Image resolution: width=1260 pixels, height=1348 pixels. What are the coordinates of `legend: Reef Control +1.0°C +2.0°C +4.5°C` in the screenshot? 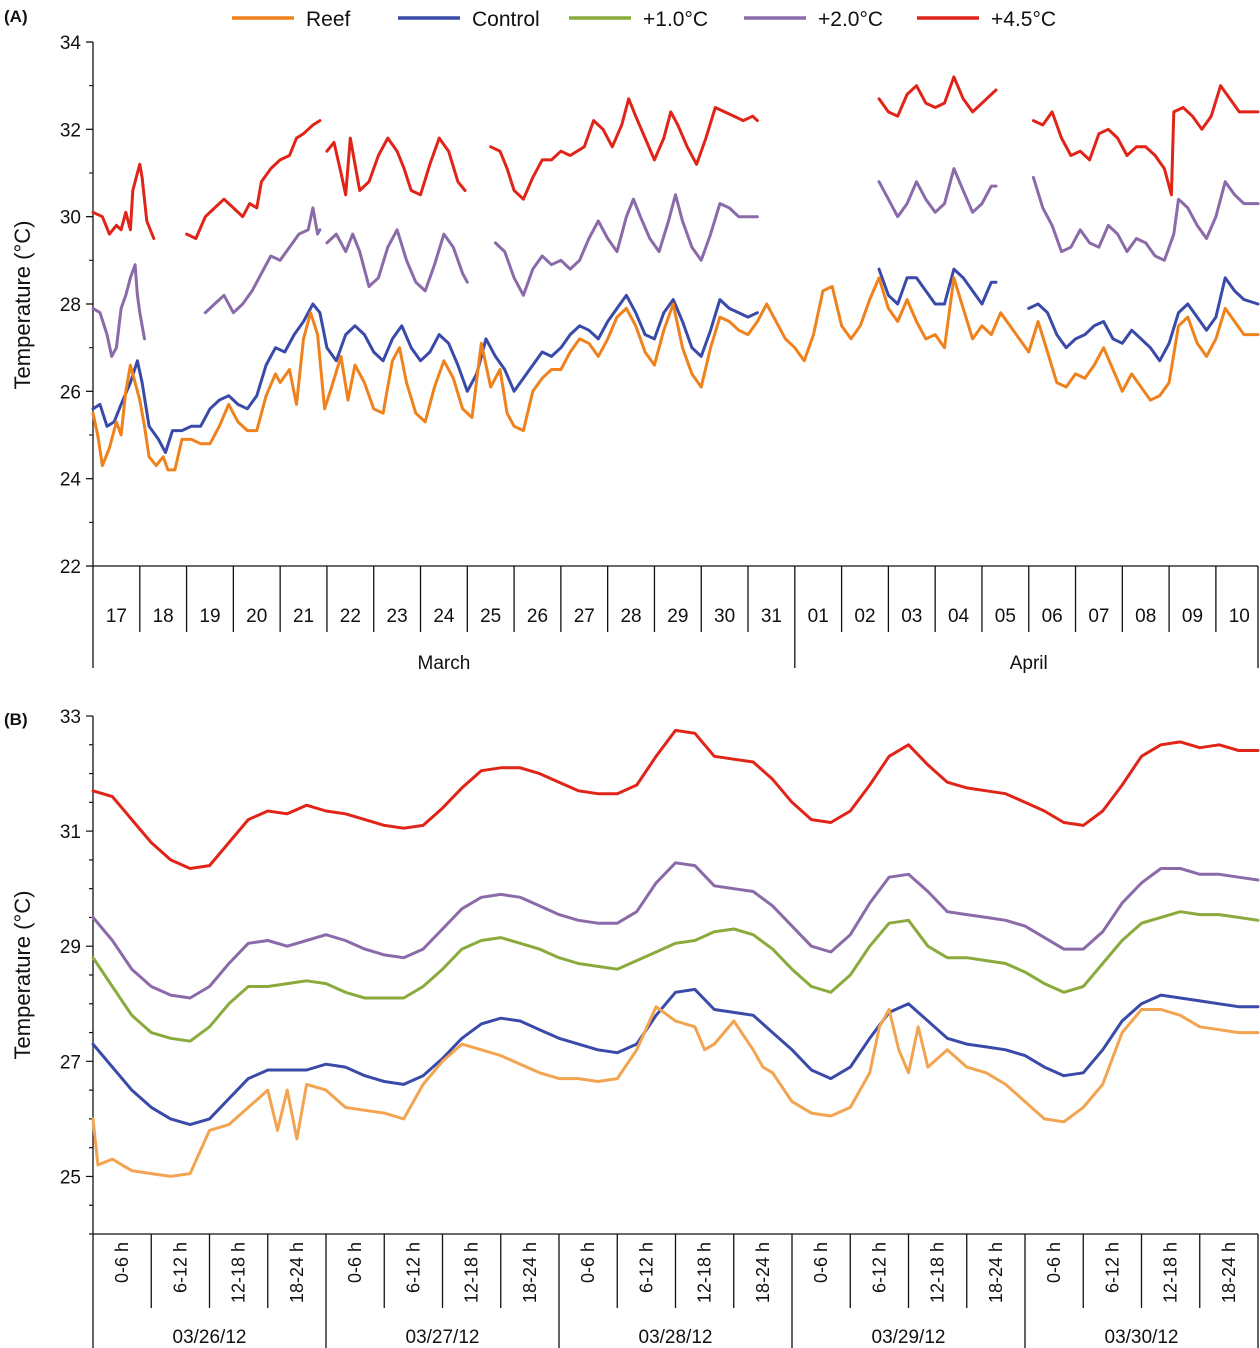 It's located at (644, 19).